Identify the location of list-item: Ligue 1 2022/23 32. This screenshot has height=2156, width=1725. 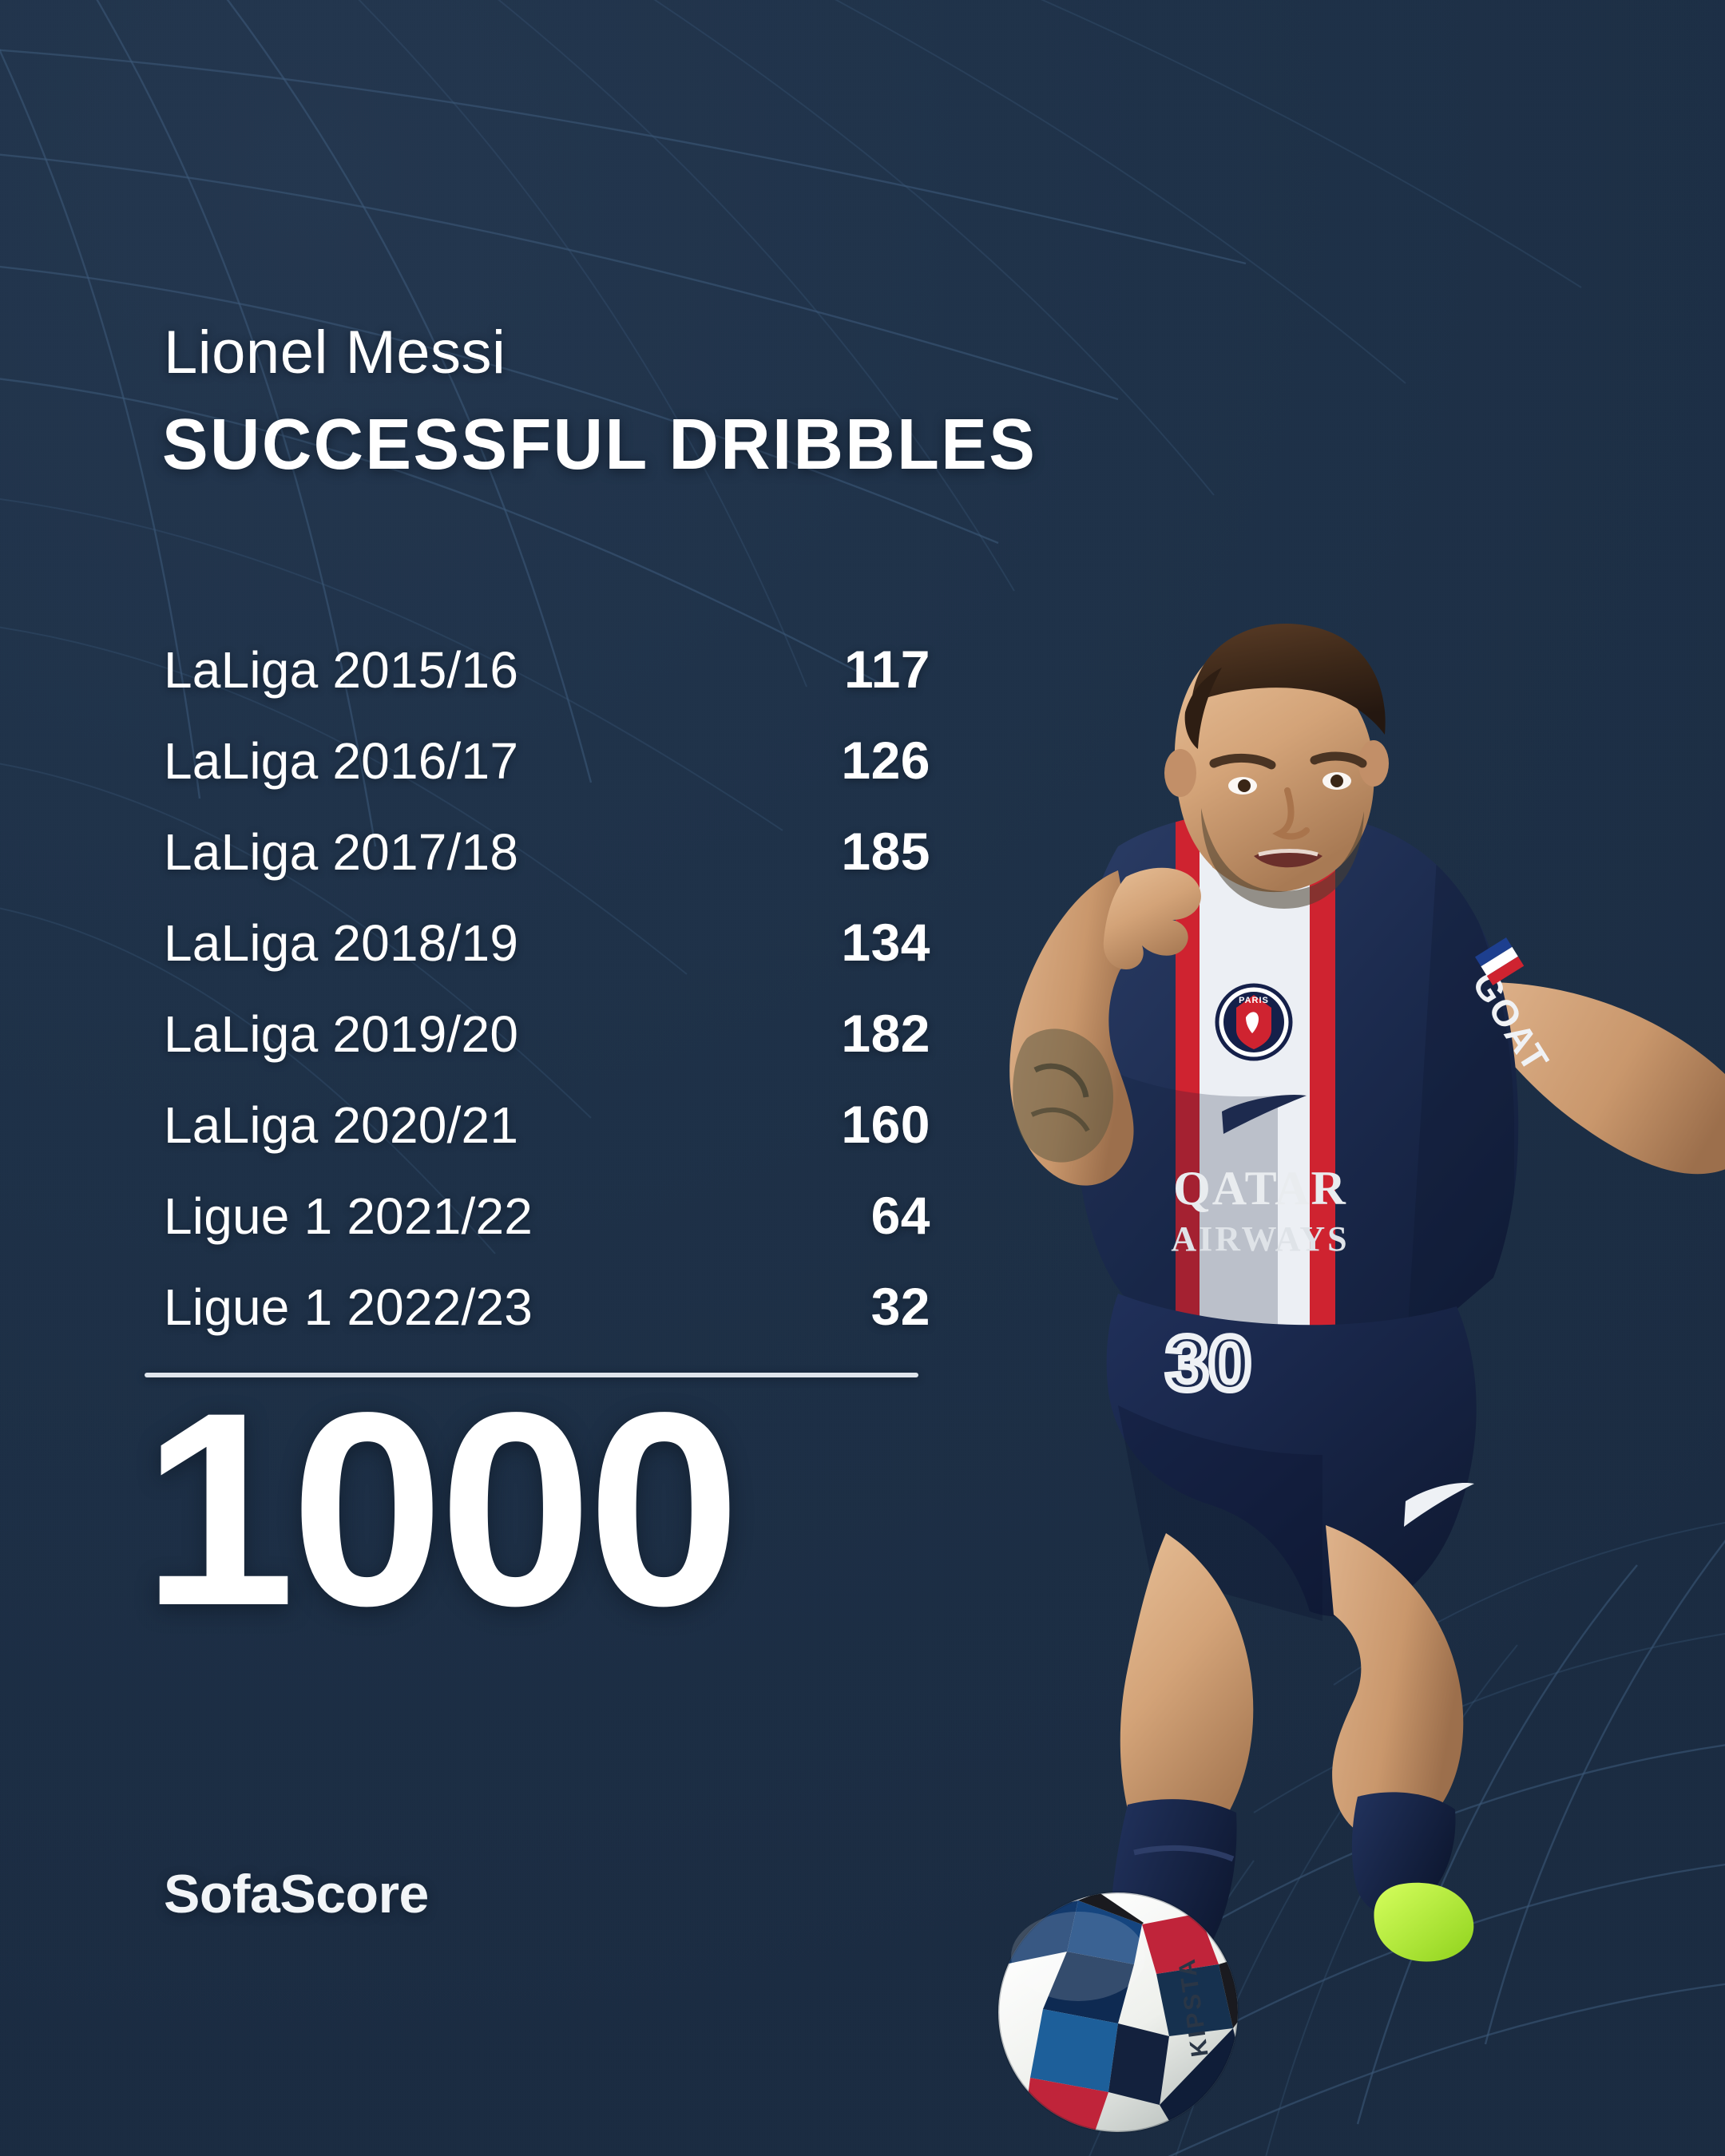
(547, 1321).